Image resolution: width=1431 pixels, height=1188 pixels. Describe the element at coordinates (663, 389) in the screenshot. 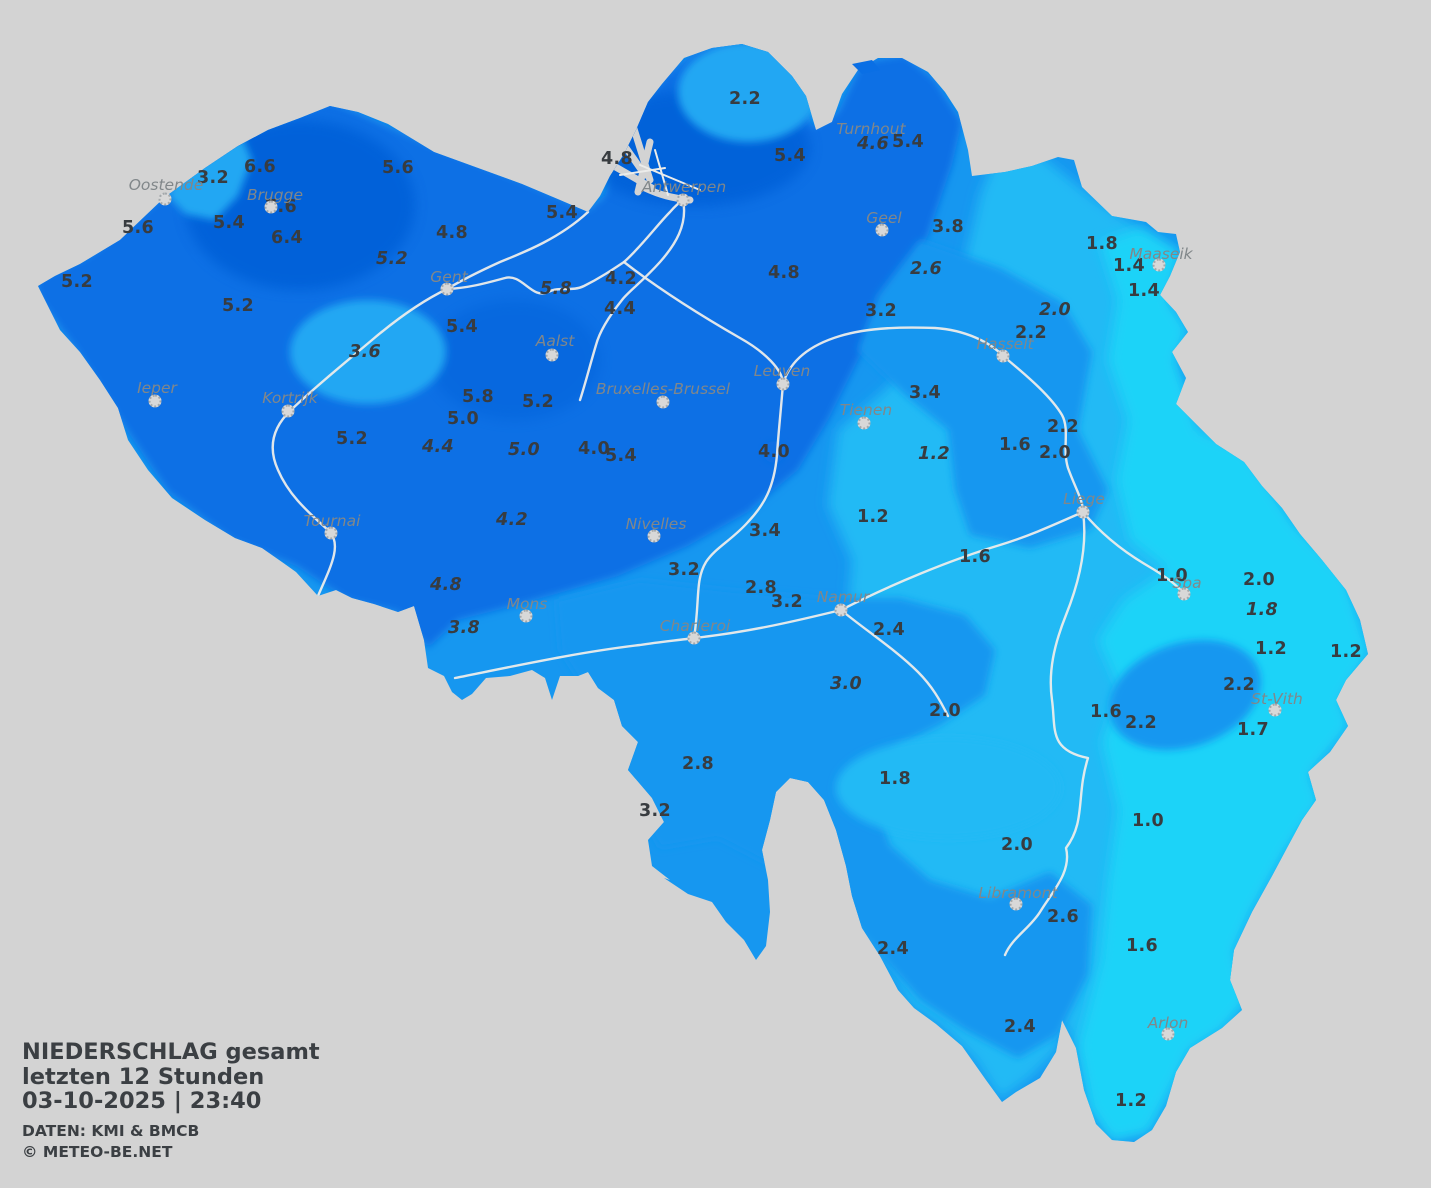

I see `city-label: Bruxelles-Brussel` at that location.